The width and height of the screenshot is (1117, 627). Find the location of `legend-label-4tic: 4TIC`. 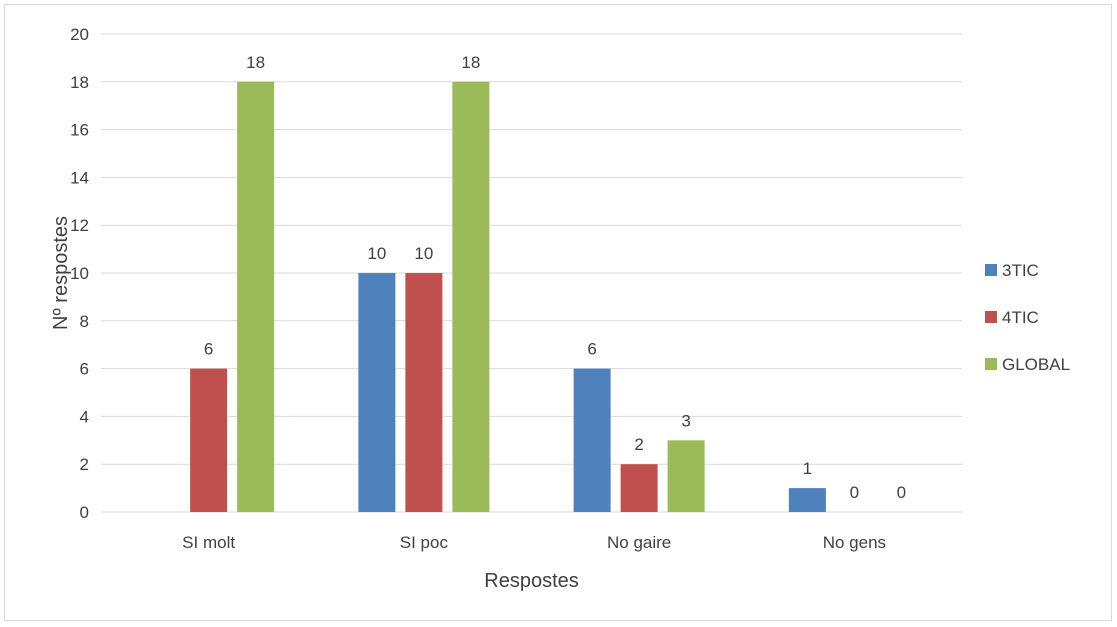

legend-label-4tic: 4TIC is located at coordinates (1020, 317).